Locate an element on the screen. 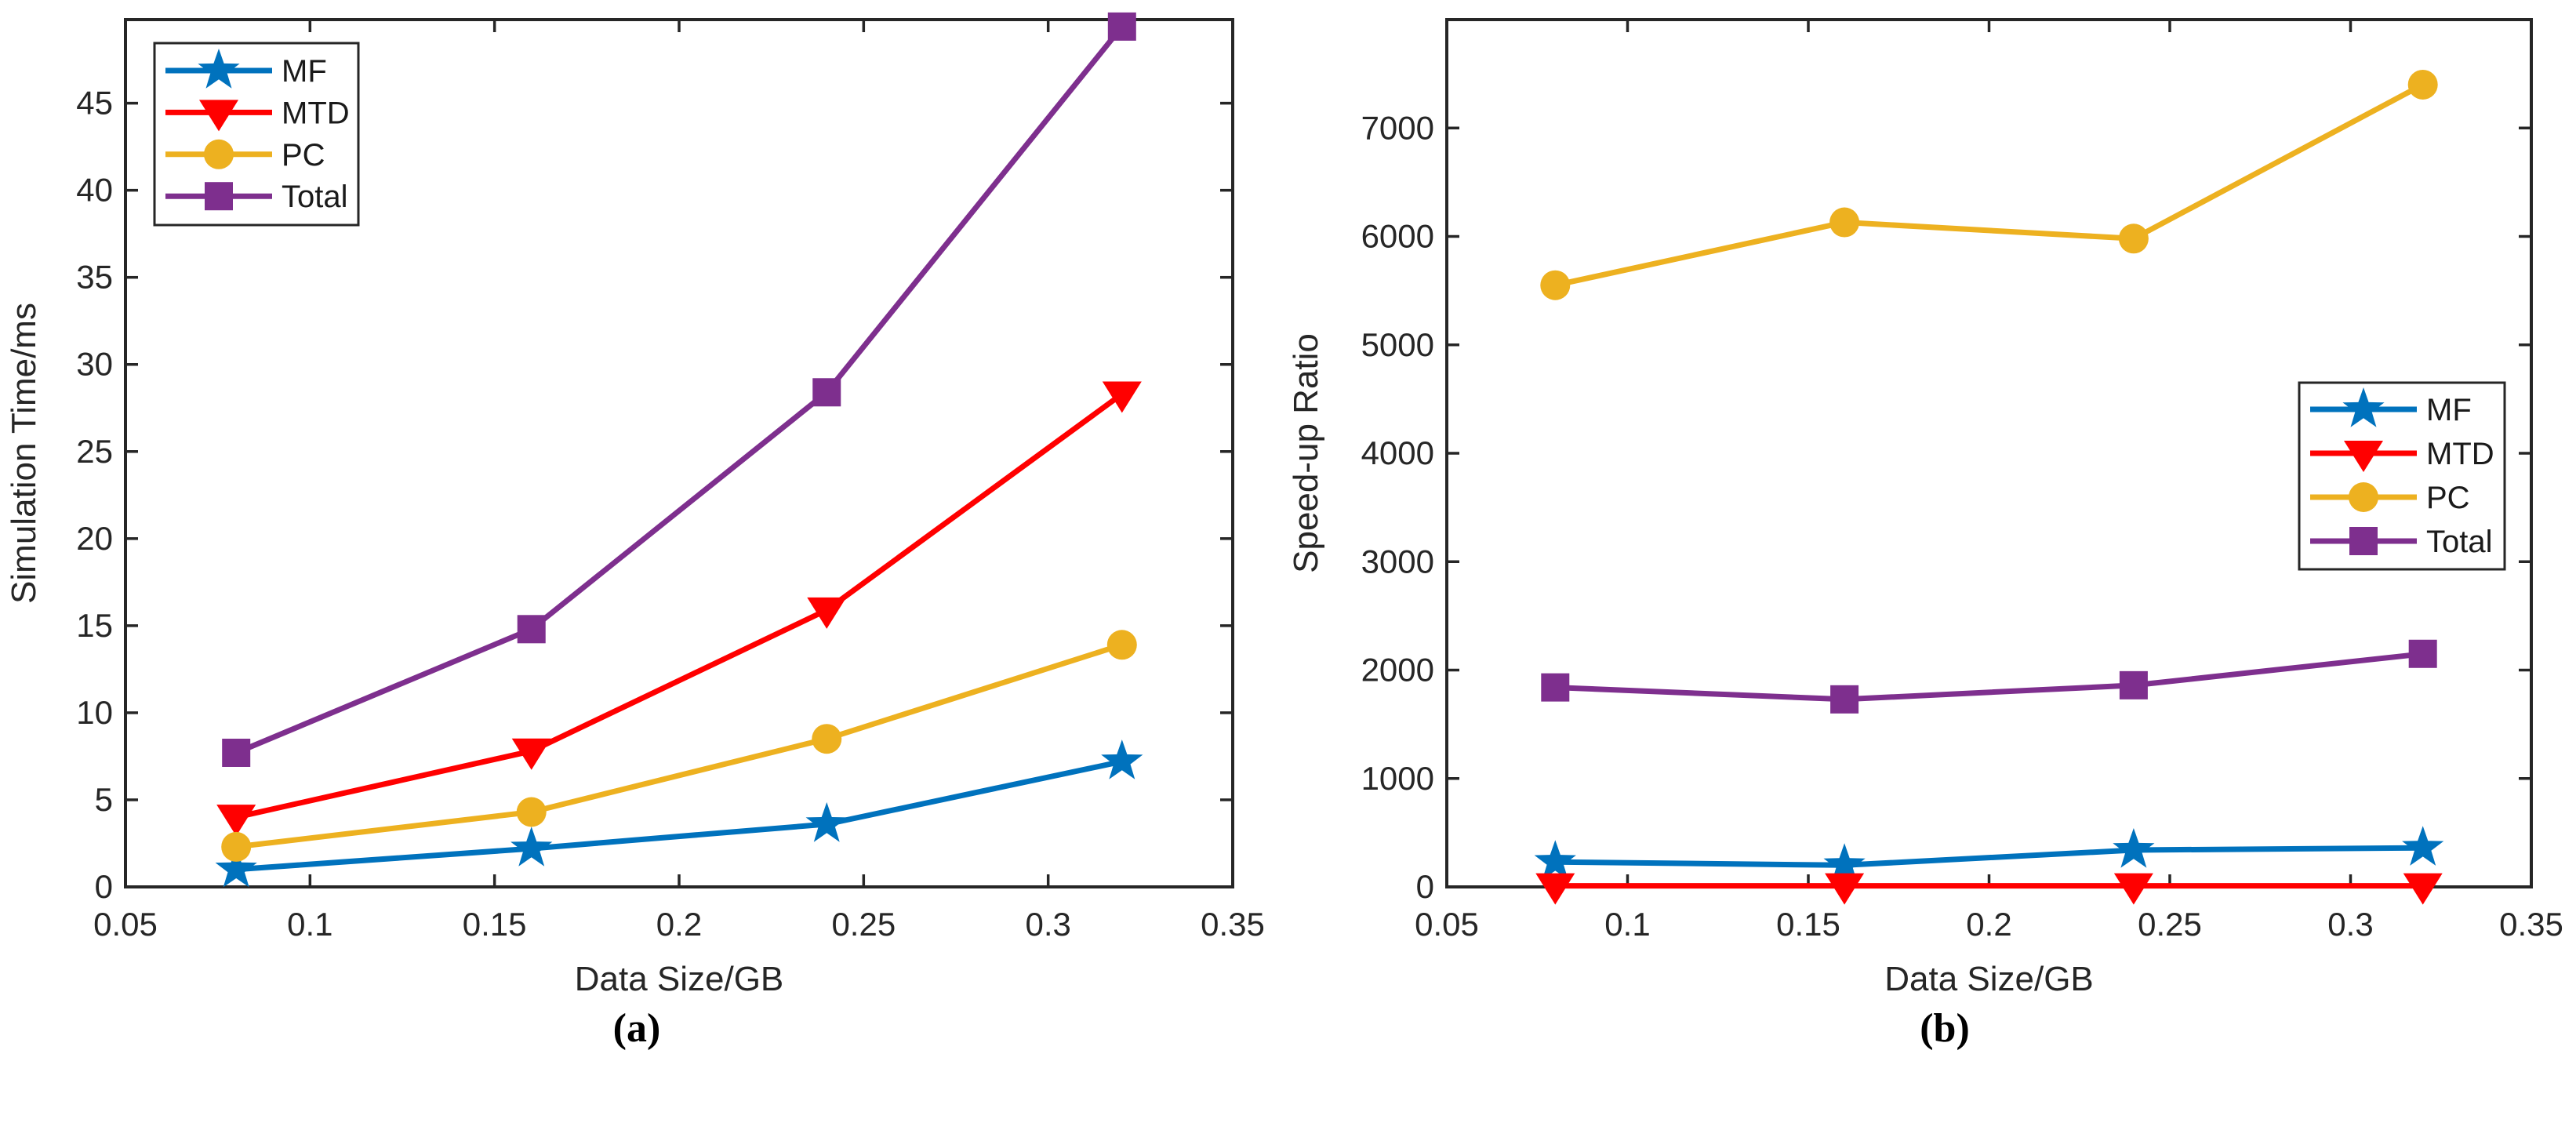 Image resolution: width=2576 pixels, height=1130 pixels. chart-a-ytick-label: 5 is located at coordinates (104, 799).